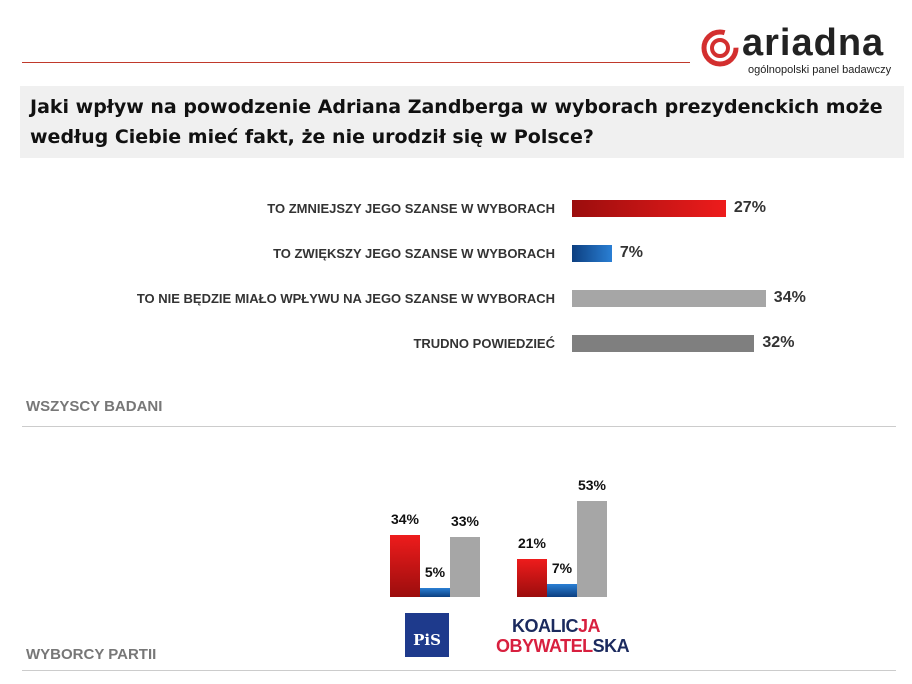 The height and width of the screenshot is (684, 912). Describe the element at coordinates (94, 406) in the screenshot. I see `section-all-respondents: WSZYSCY BADANI` at that location.